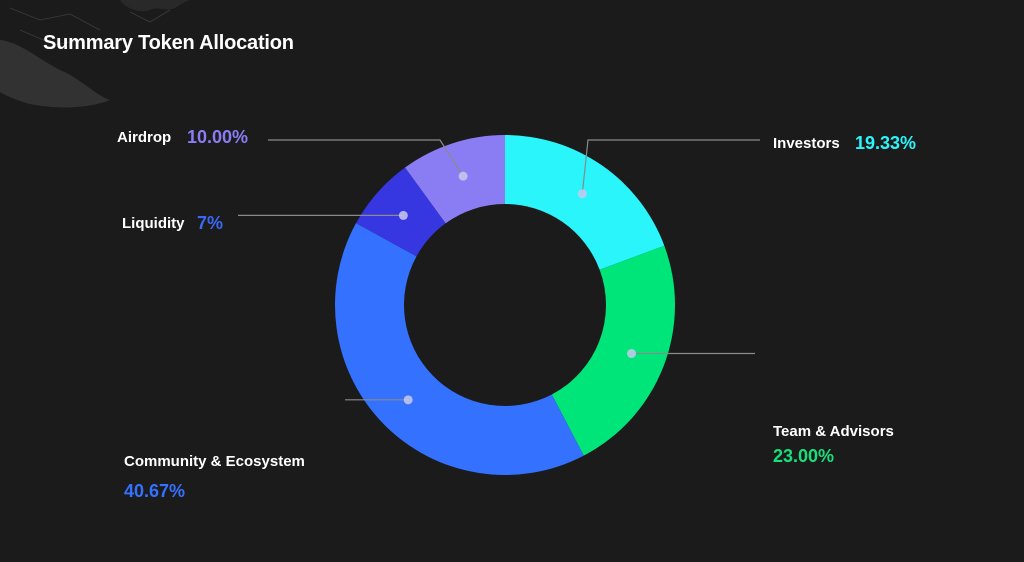 This screenshot has height=562, width=1024. Describe the element at coordinates (455, 179) in the screenshot. I see `slice-airdrop` at that location.